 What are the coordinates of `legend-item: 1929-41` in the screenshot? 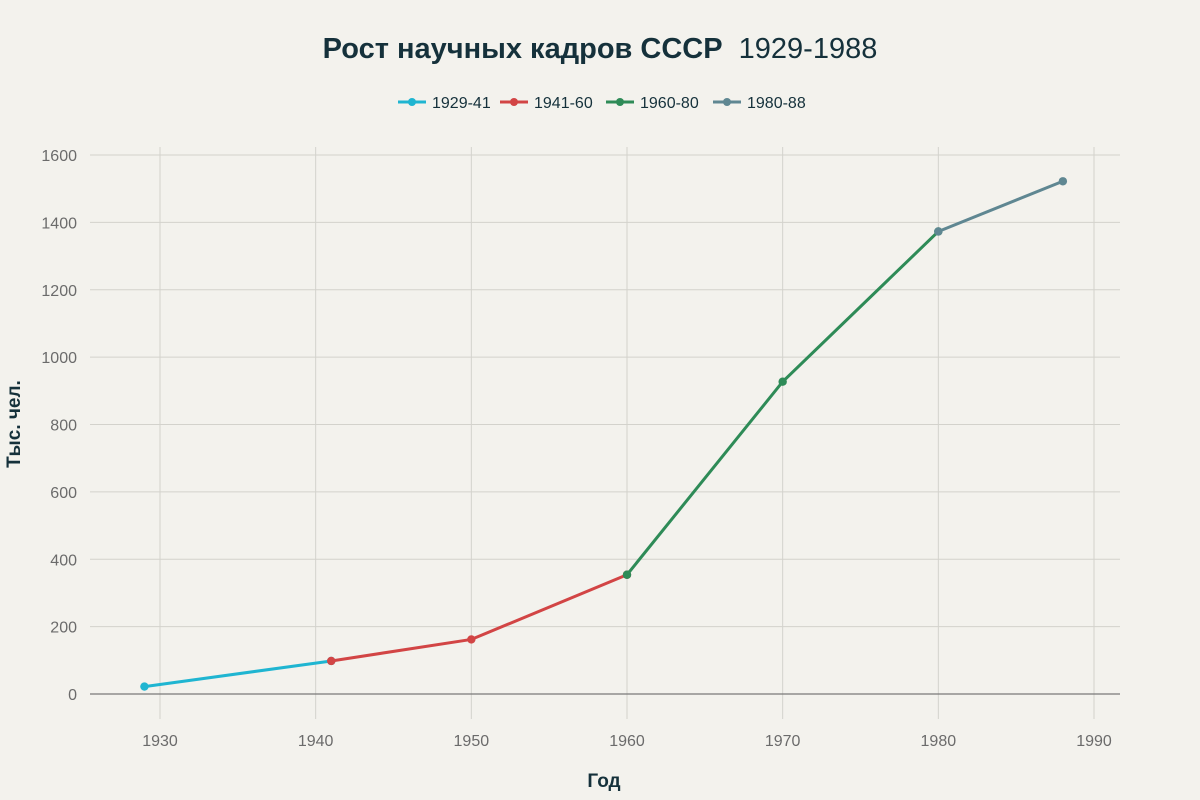 It's located at (444, 103).